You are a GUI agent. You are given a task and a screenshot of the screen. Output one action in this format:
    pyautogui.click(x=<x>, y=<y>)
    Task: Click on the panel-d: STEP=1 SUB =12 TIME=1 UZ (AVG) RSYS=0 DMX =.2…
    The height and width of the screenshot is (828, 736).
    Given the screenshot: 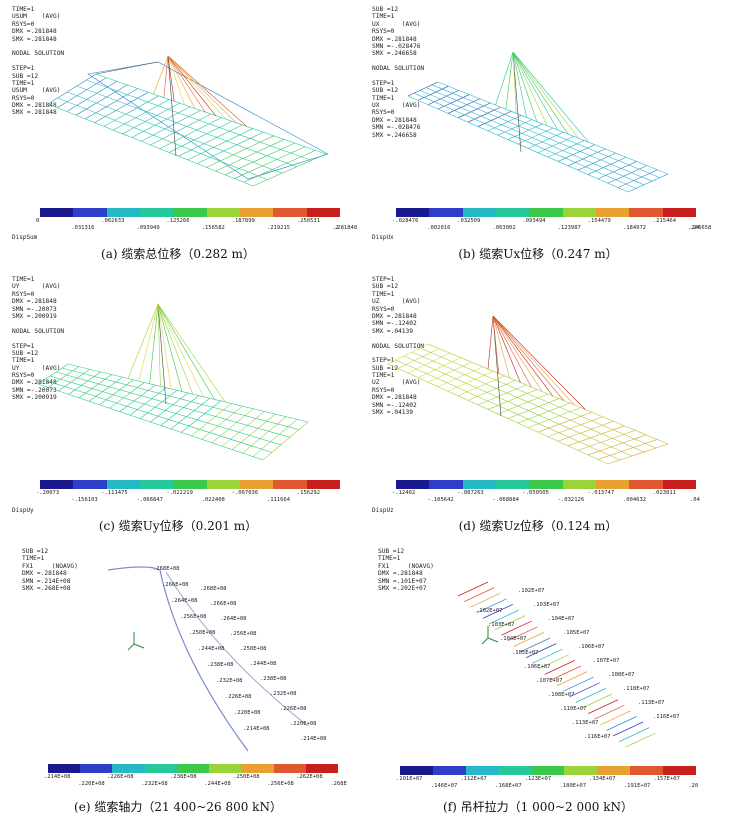 What is the action you would take?
    pyautogui.click(x=538, y=405)
    